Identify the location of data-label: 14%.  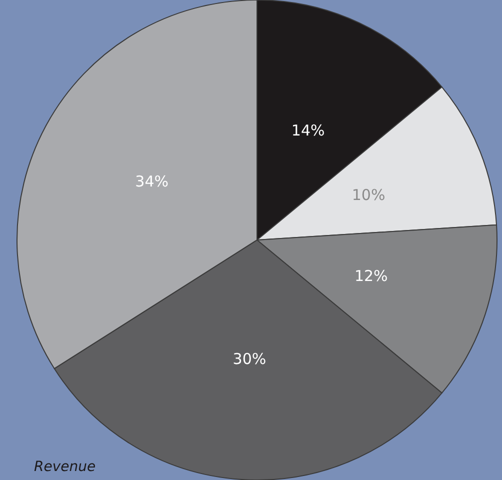
(308, 131).